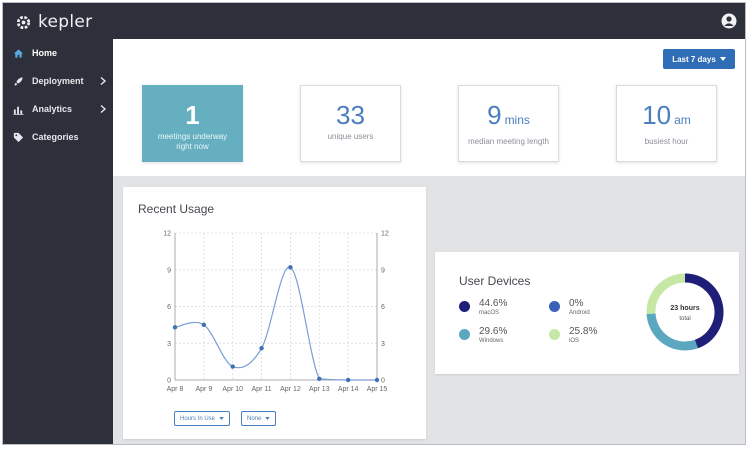 The height and width of the screenshot is (450, 750). I want to click on legend-name: macOS, so click(489, 313).